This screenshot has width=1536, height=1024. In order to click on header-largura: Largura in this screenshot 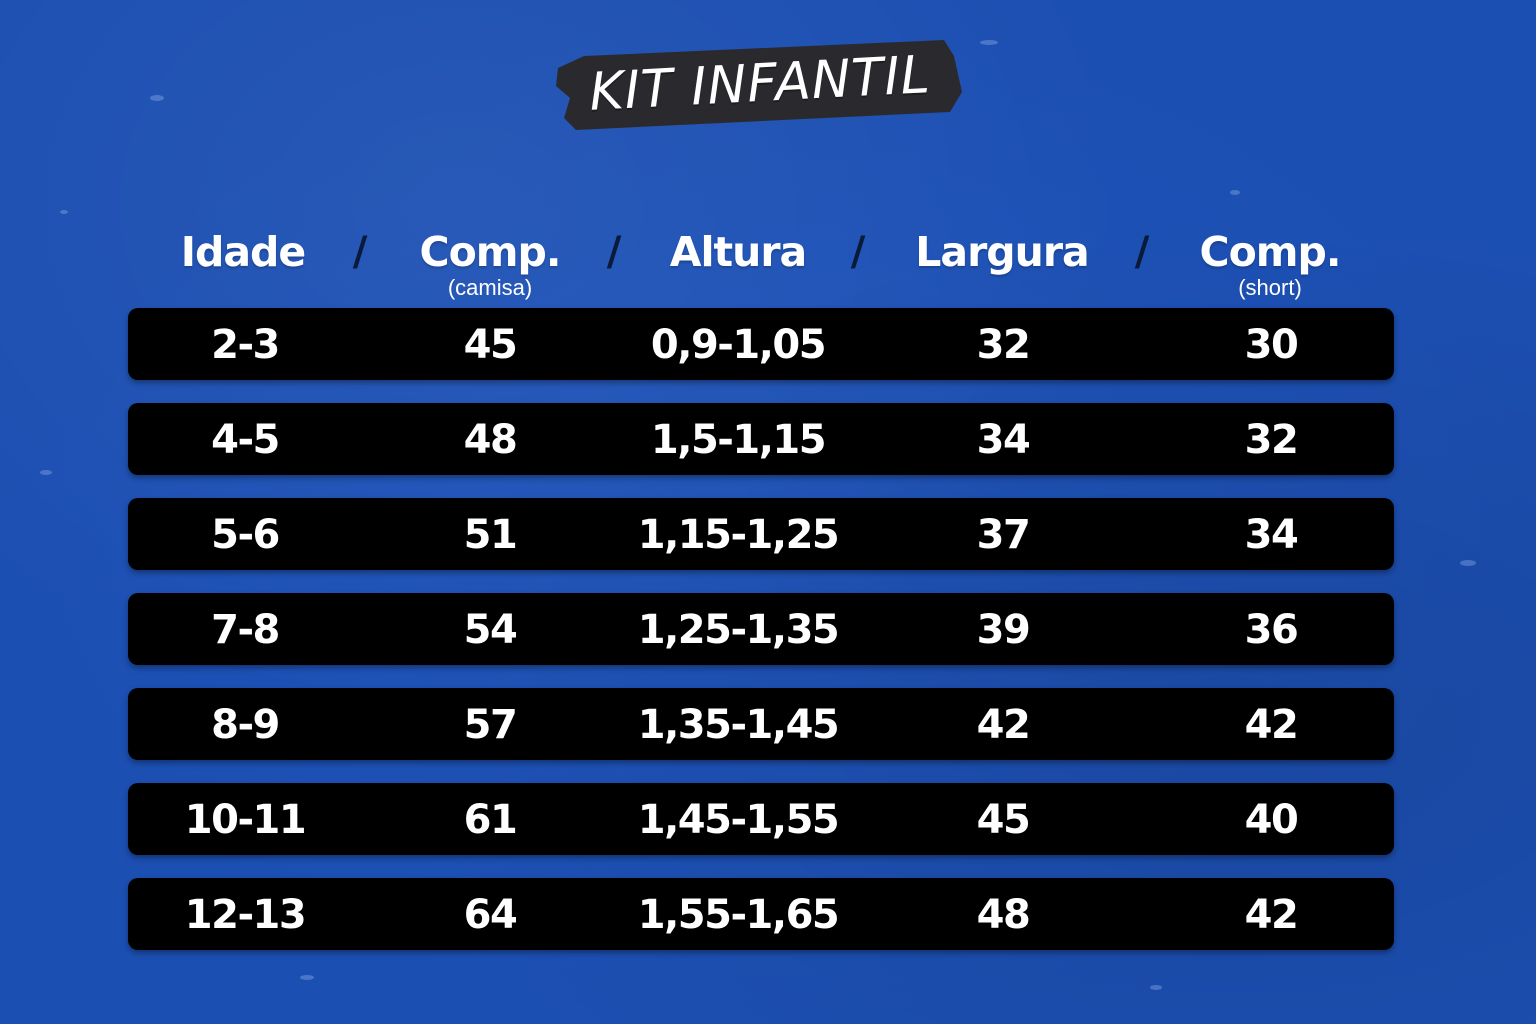, I will do `click(1002, 252)`.